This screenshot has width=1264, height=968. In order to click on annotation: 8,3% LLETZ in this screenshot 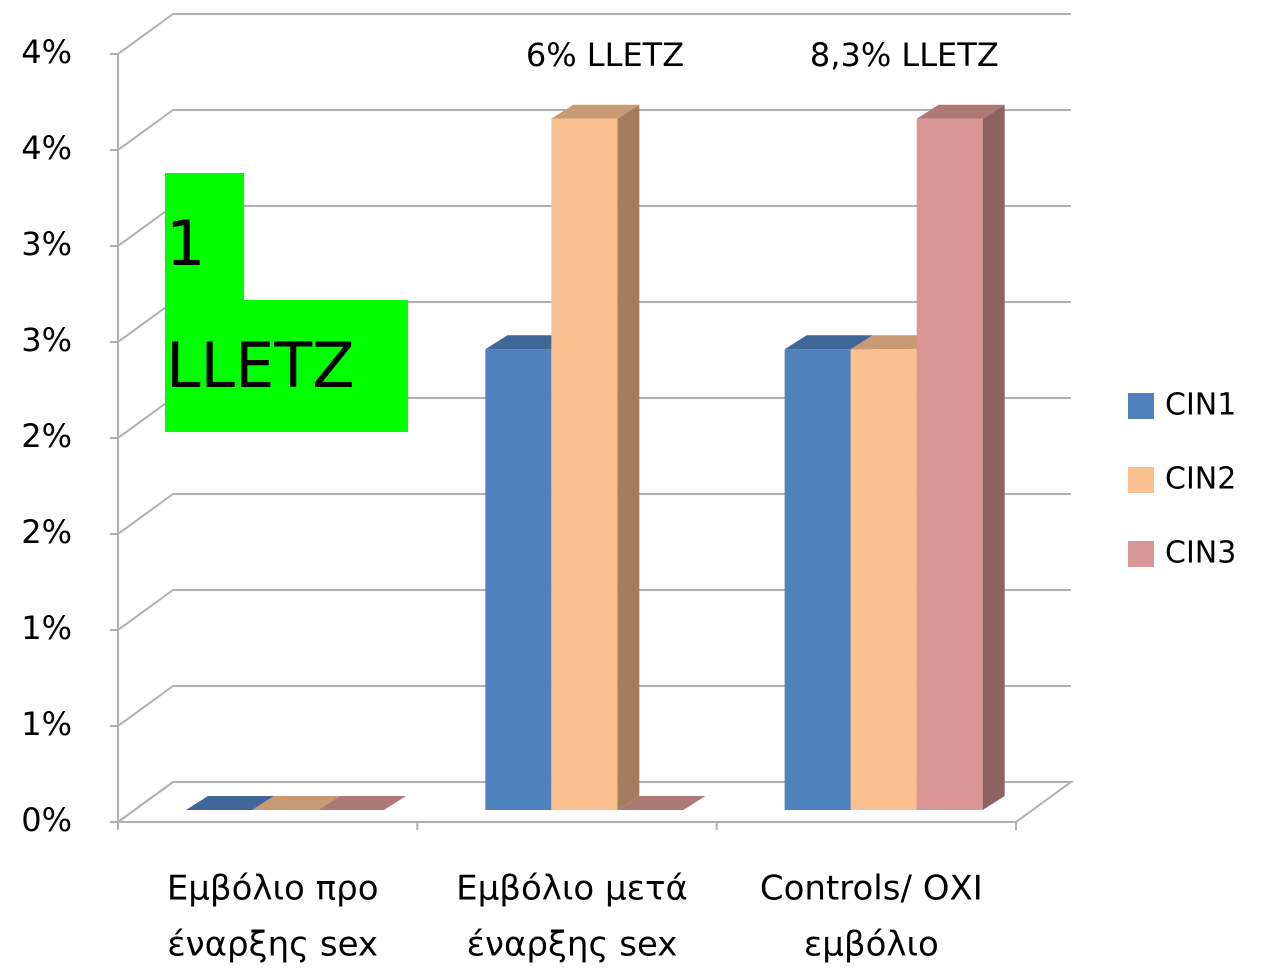, I will do `click(904, 55)`.